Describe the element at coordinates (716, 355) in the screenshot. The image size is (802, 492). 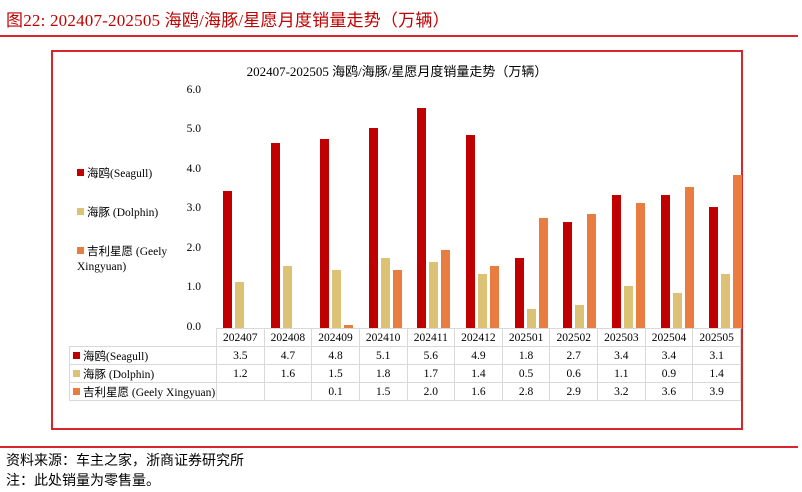
I see `table-cell: 3.1` at that location.